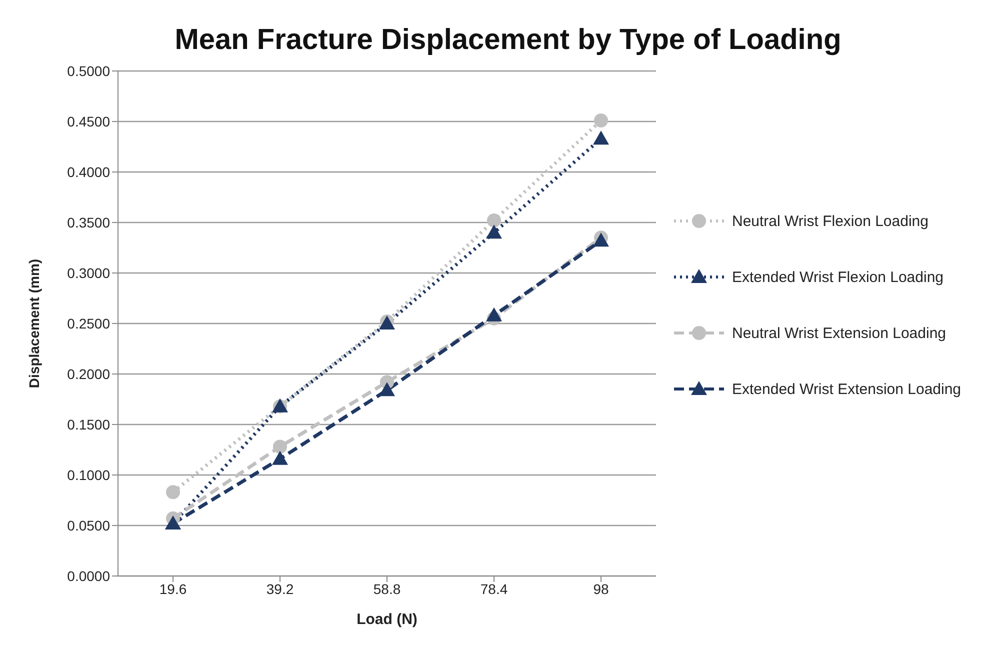 The width and height of the screenshot is (990, 646). I want to click on legend-label: Extended Wrist Extension Loading, so click(847, 390).